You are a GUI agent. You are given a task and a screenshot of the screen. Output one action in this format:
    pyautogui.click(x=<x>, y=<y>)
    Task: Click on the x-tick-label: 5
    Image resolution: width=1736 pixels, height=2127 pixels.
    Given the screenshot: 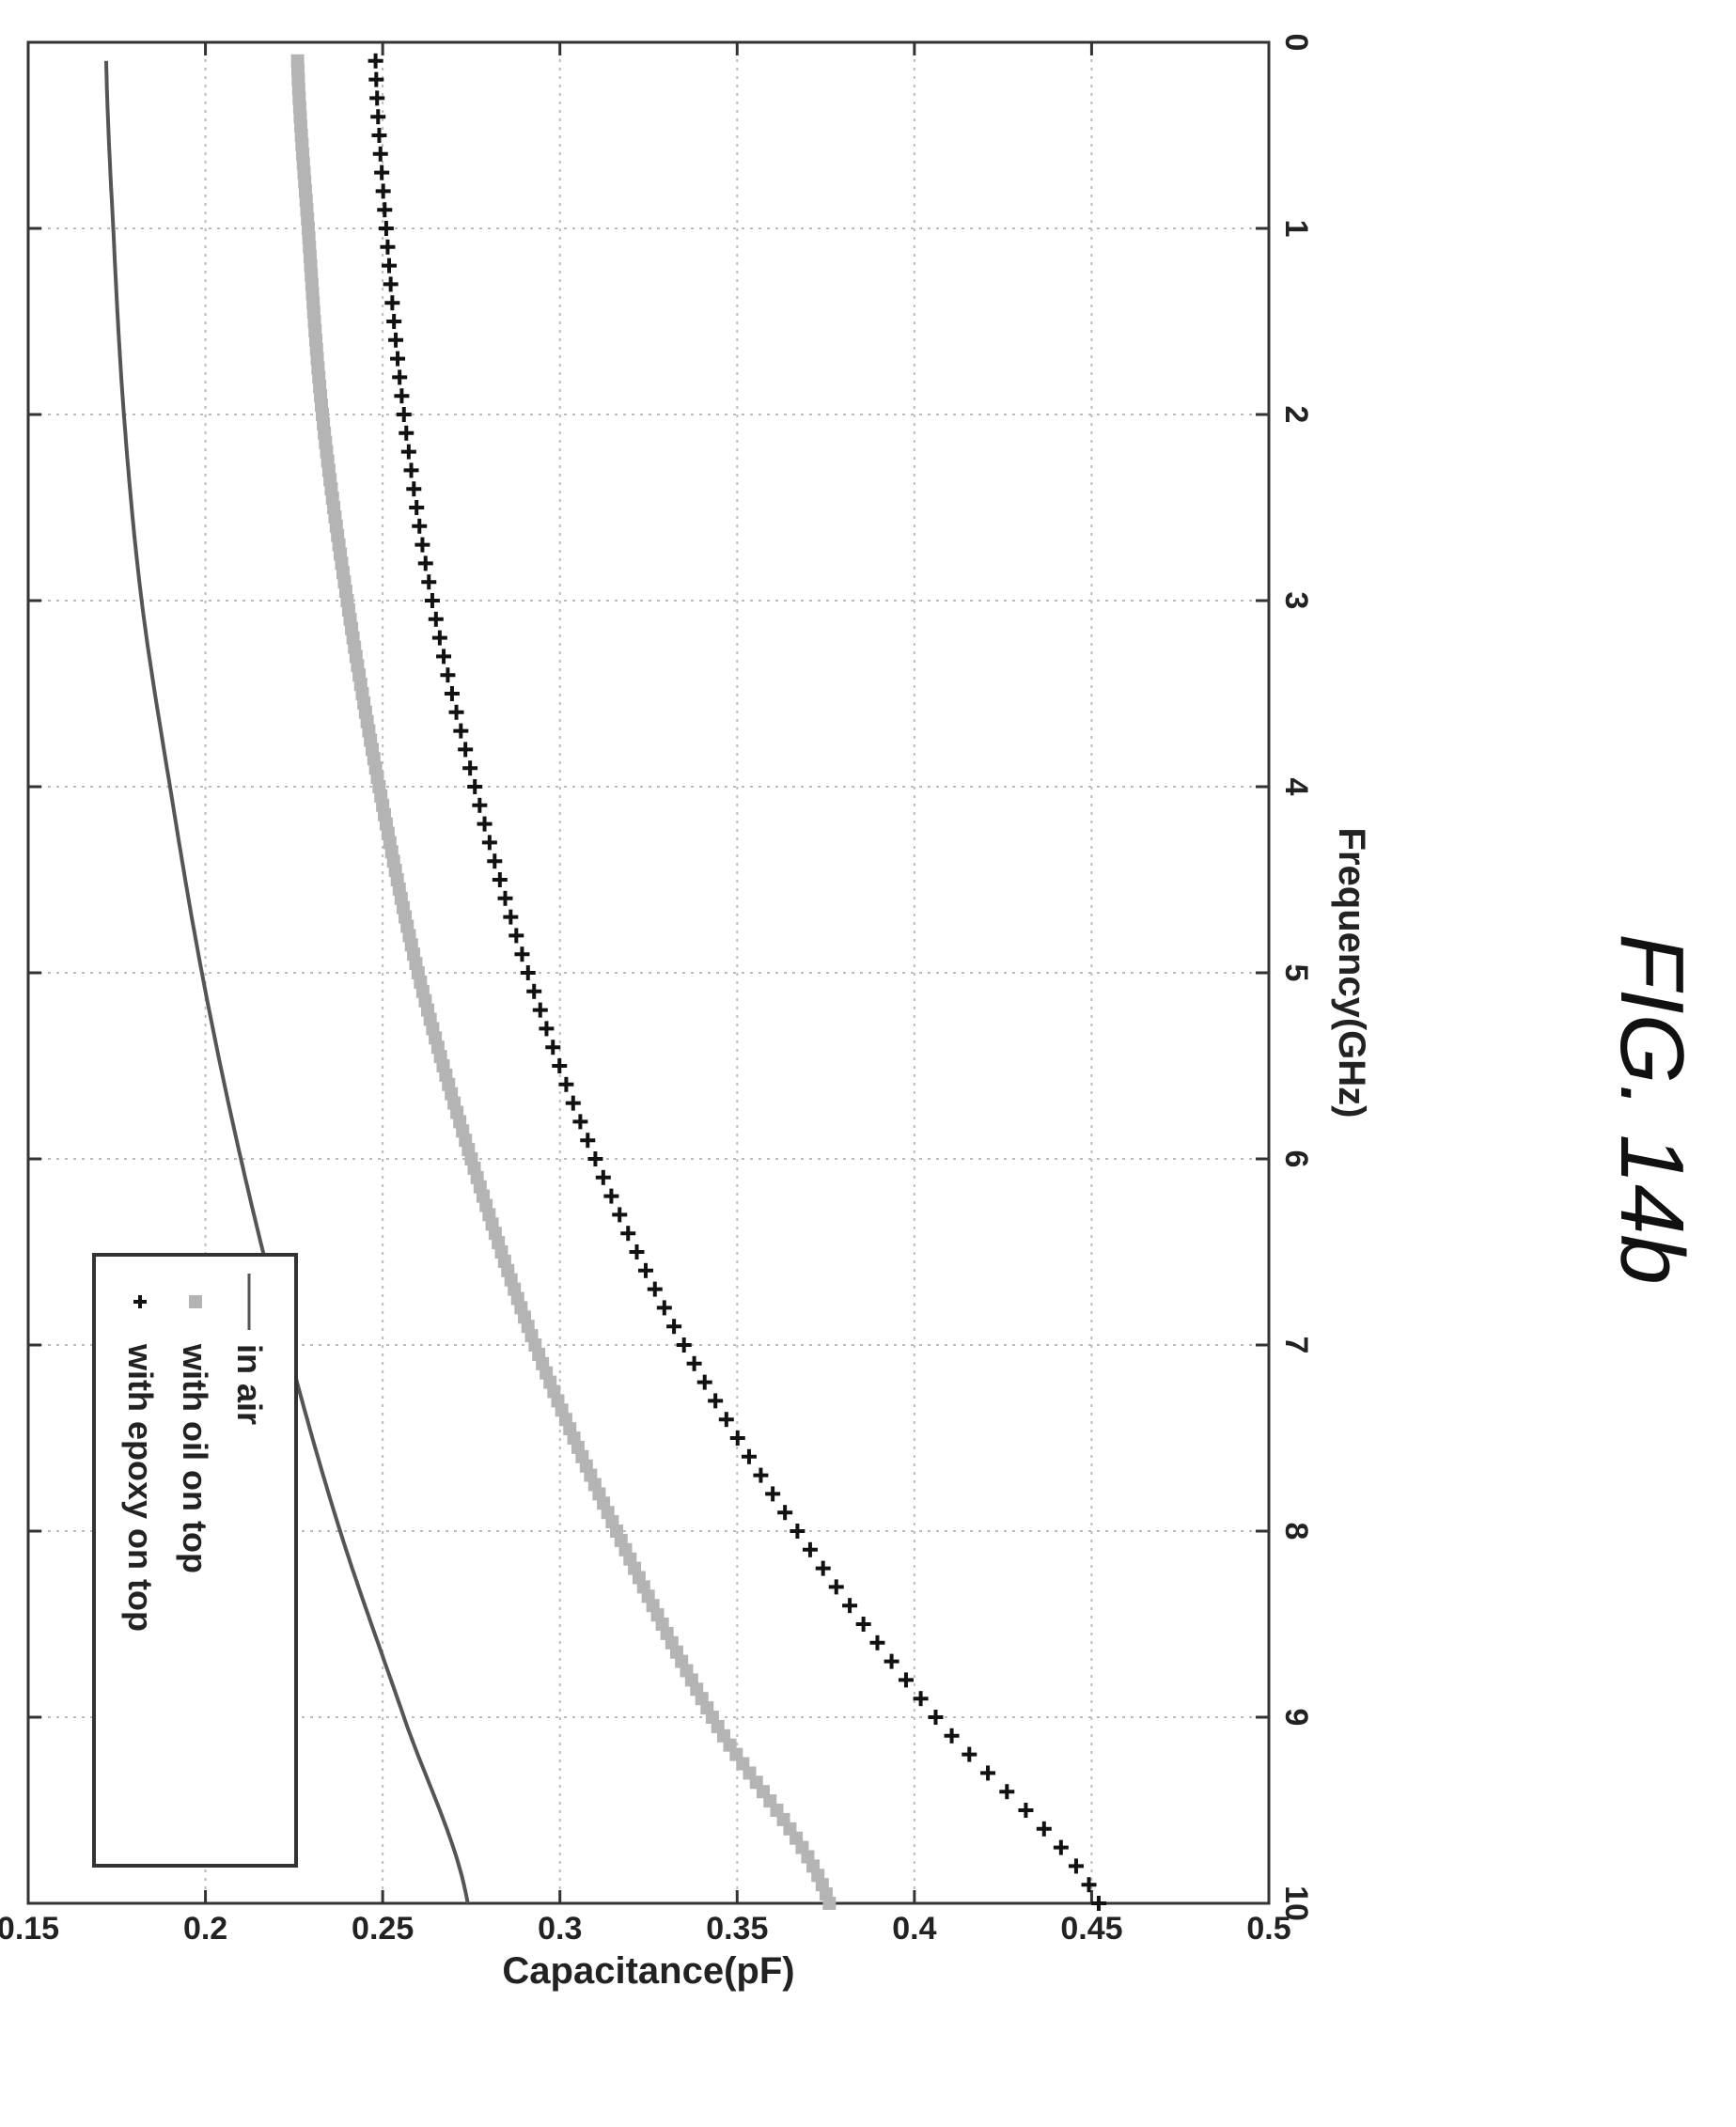 What is the action you would take?
    pyautogui.click(x=1296, y=973)
    